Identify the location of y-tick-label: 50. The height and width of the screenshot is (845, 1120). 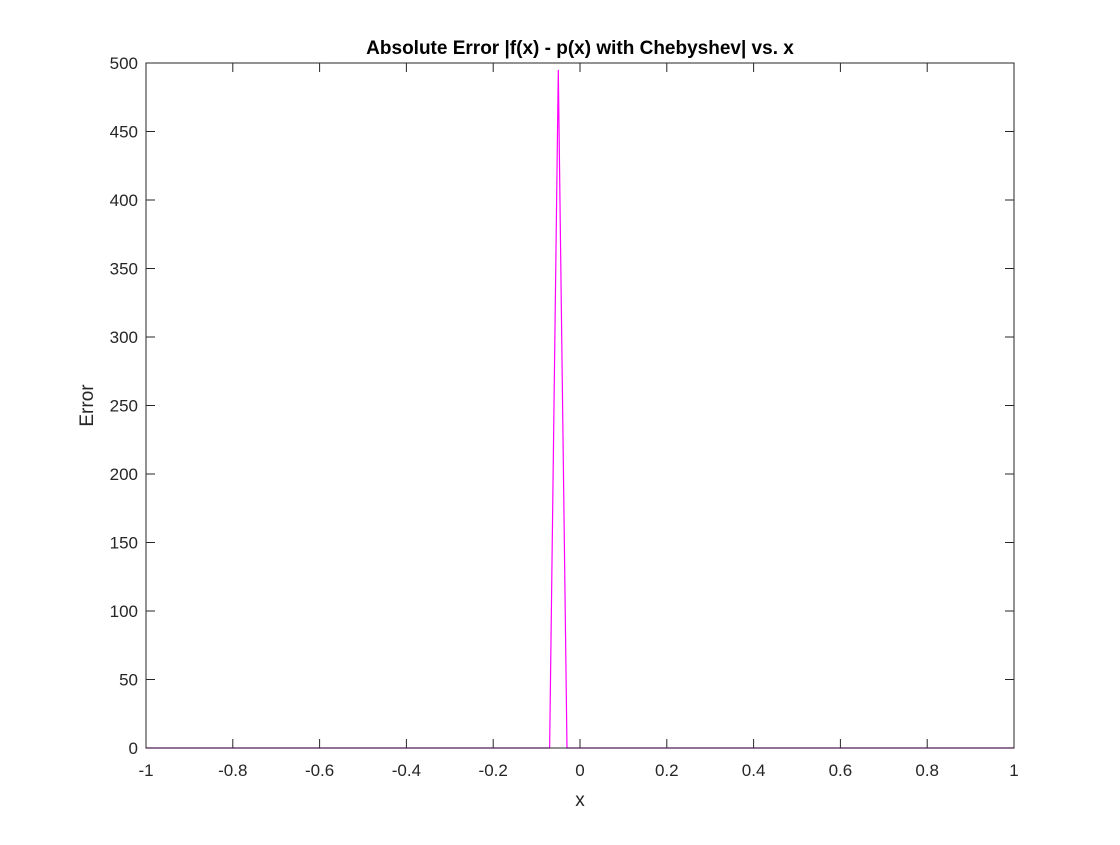
(128, 680).